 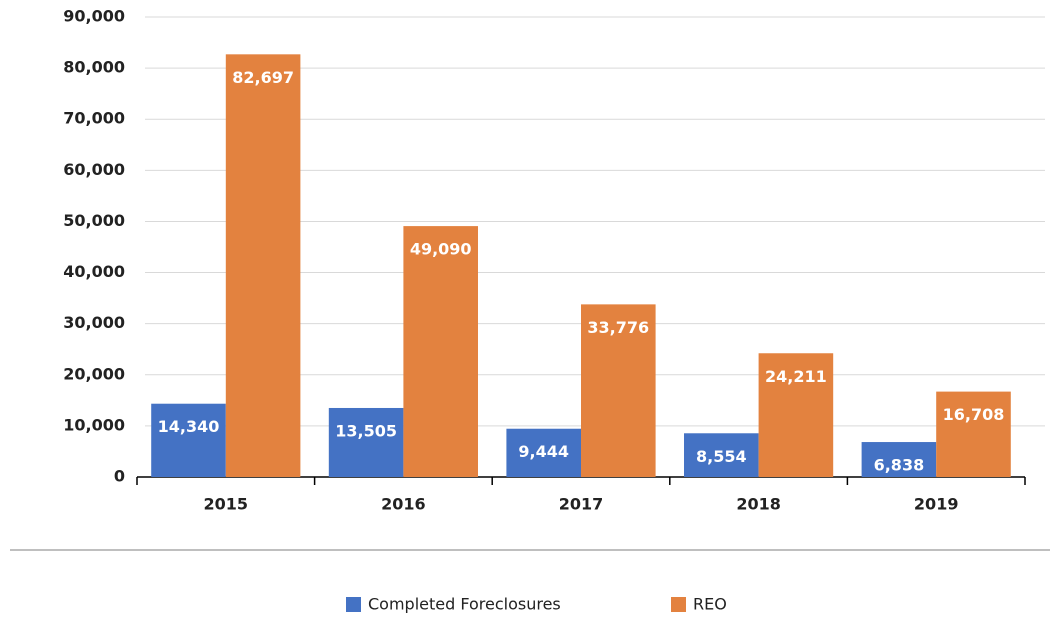 I want to click on data-label: 9,444, so click(x=543, y=451).